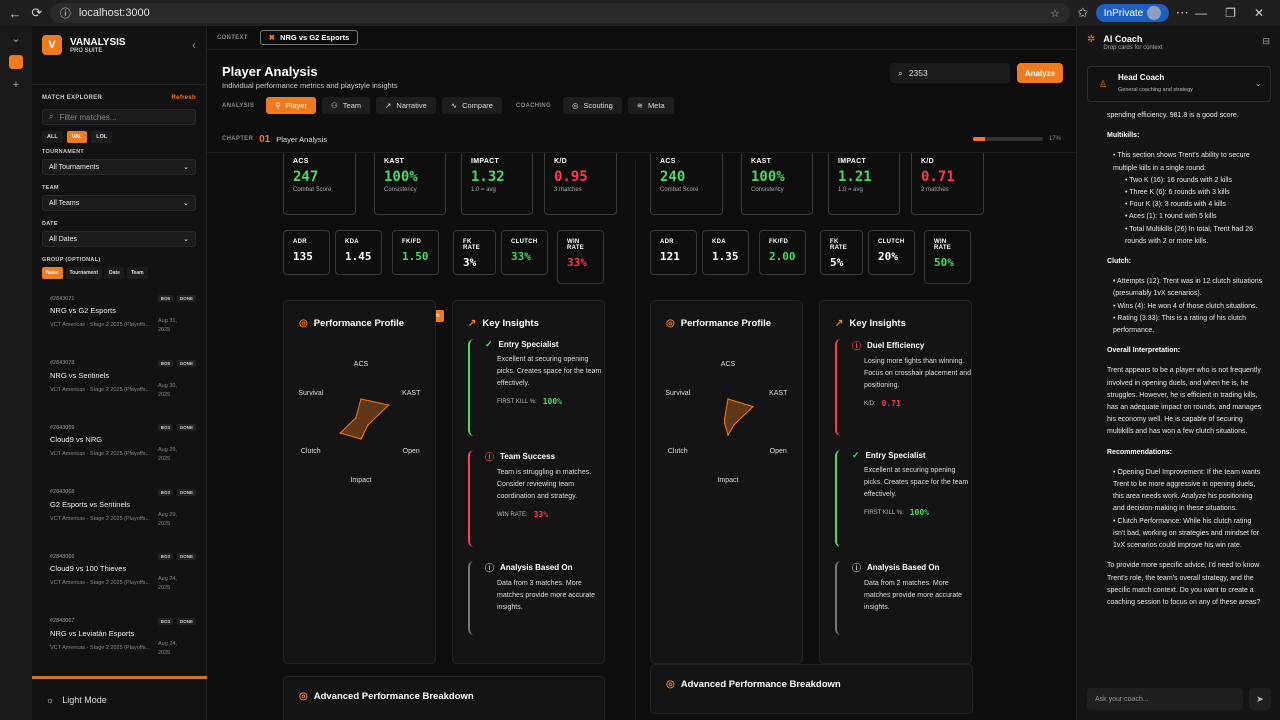  Describe the element at coordinates (410, 184) in the screenshot. I see `stat-card-kast: KAST 100% Consistency` at that location.